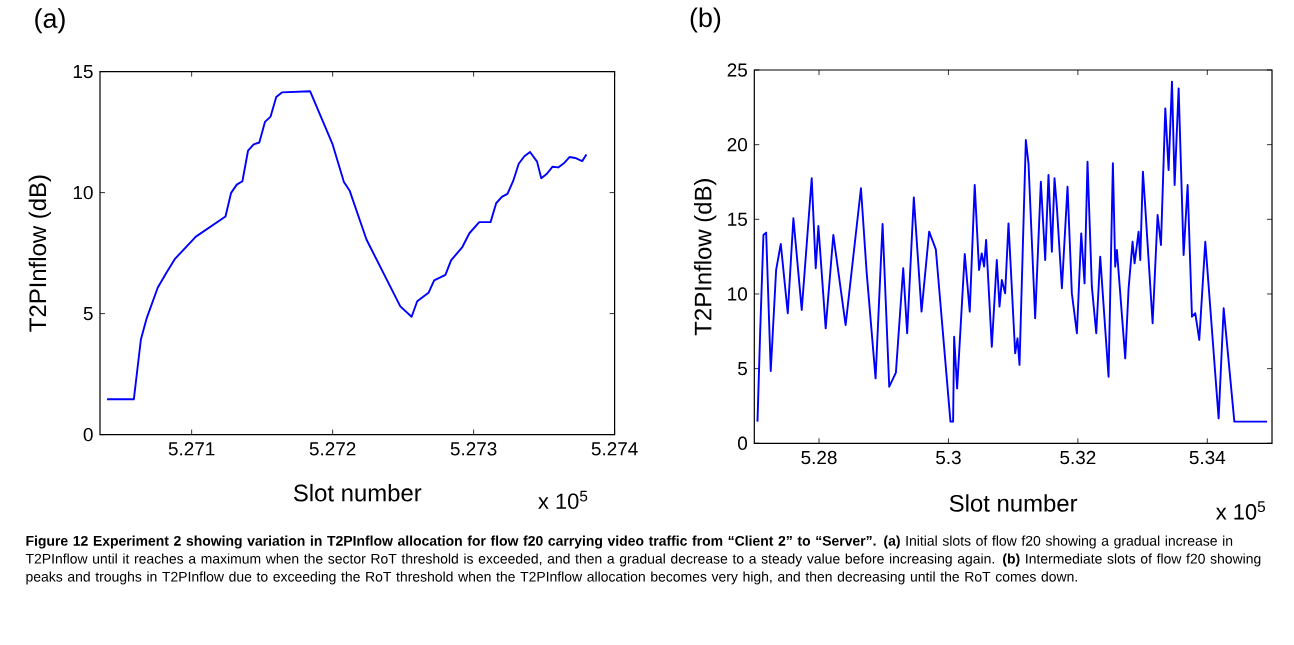 The height and width of the screenshot is (645, 1294). What do you see at coordinates (643, 560) in the screenshot?
I see `text: Figure 12 Experiment 2 showing variation in T2PInflow allocation for flow f20 carrying video traffic from “Client 2” to “Server”. (a) Initial slots of flow f20 showing a gradual increase in T2PInflow until it reaches a maximum when the sector RoT threshold is exceeded, and then a gradual decrease to a steady value before increasing again. (b) Intermediate slots of flow f20 showing peaks and troughs in T2PInflow due to exceeding the RoT threshold when the T2PInflow allocation becomes very high, and then decreasing until the RoT comes down.` at bounding box center [643, 560].